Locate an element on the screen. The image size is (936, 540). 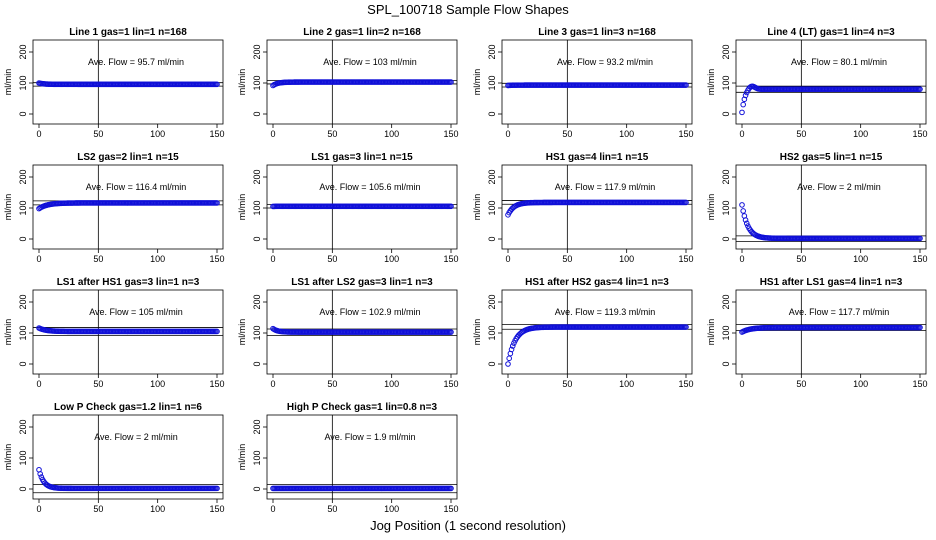
average-flow-annotation: Ave. Flow = 105 ml/min is located at coordinates (136, 312).